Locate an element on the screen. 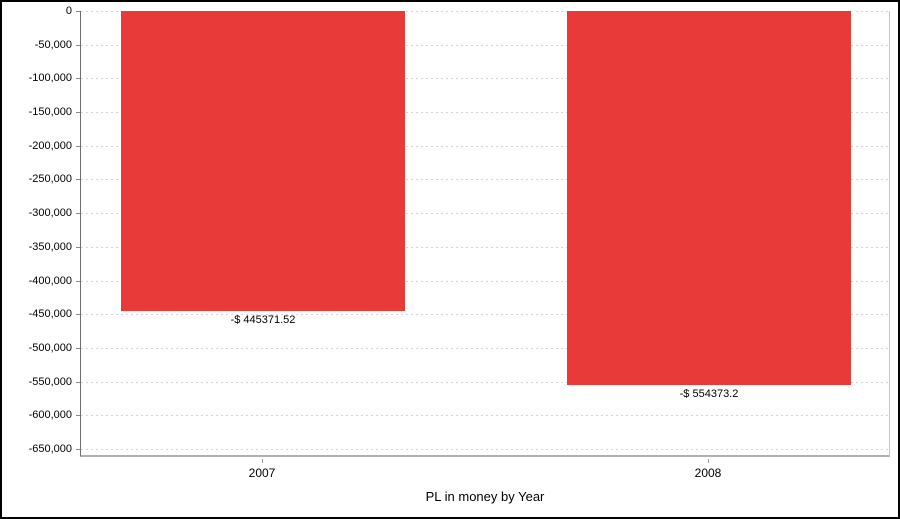 The width and height of the screenshot is (900, 519). x-category-label: 2008 is located at coordinates (708, 473).